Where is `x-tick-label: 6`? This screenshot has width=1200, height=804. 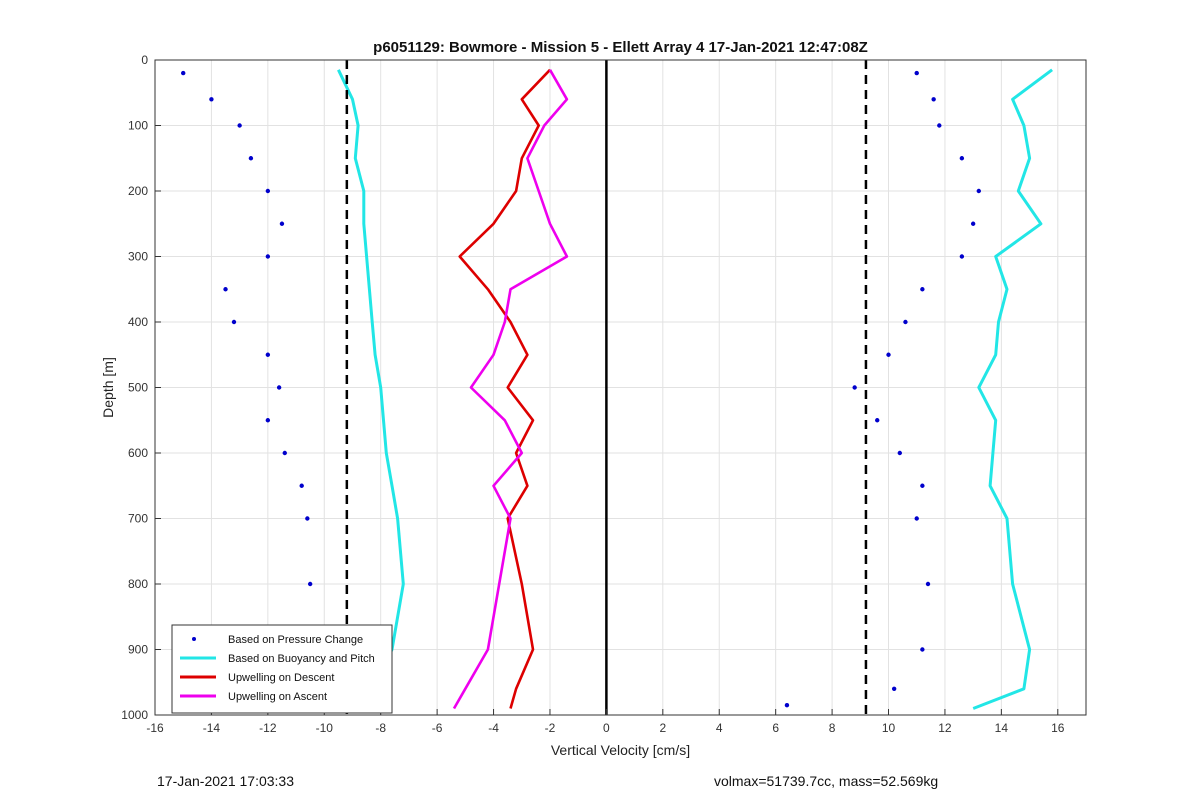 x-tick-label: 6 is located at coordinates (775, 728).